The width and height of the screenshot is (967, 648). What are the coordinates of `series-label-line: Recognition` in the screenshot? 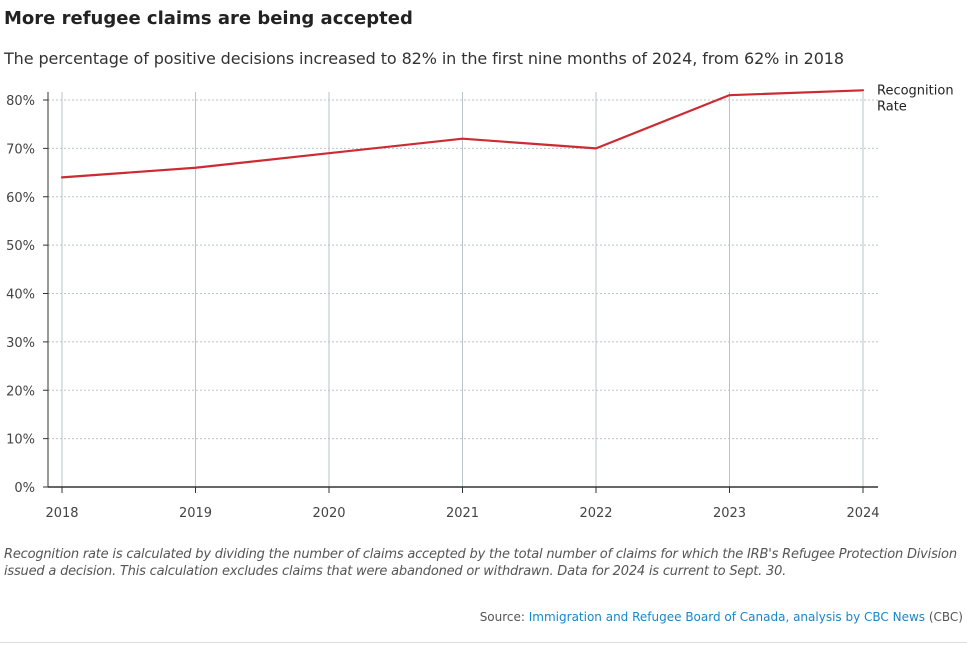 It's located at (915, 90).